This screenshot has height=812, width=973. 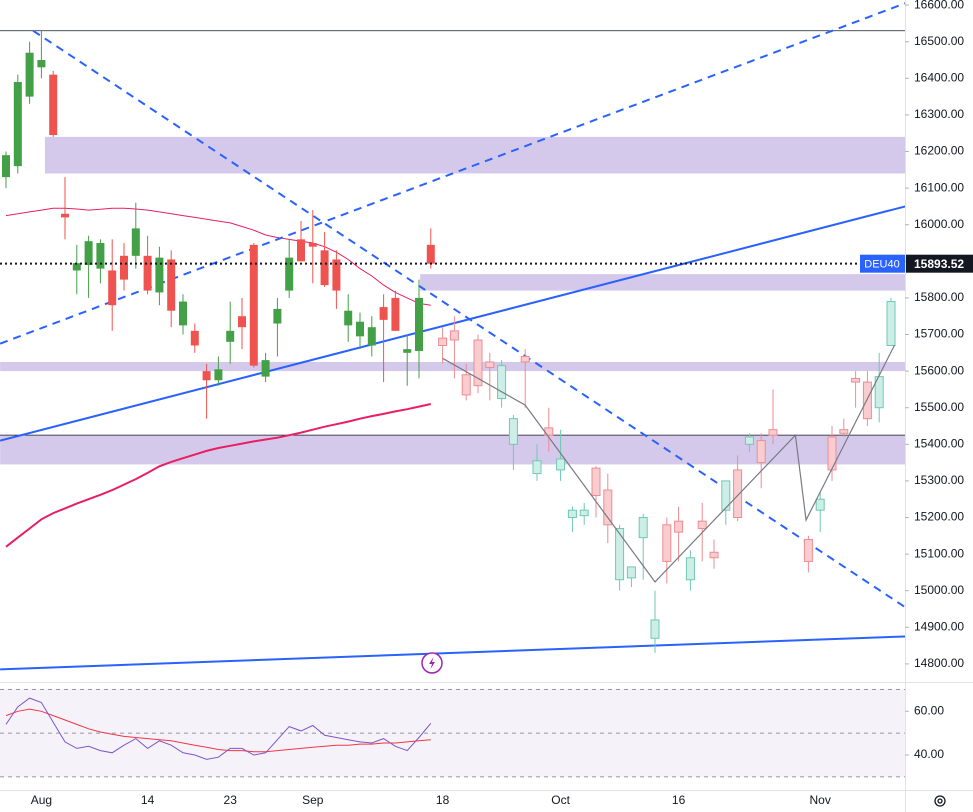 What do you see at coordinates (939, 334) in the screenshot?
I see `y-tick-label: 15700.00` at bounding box center [939, 334].